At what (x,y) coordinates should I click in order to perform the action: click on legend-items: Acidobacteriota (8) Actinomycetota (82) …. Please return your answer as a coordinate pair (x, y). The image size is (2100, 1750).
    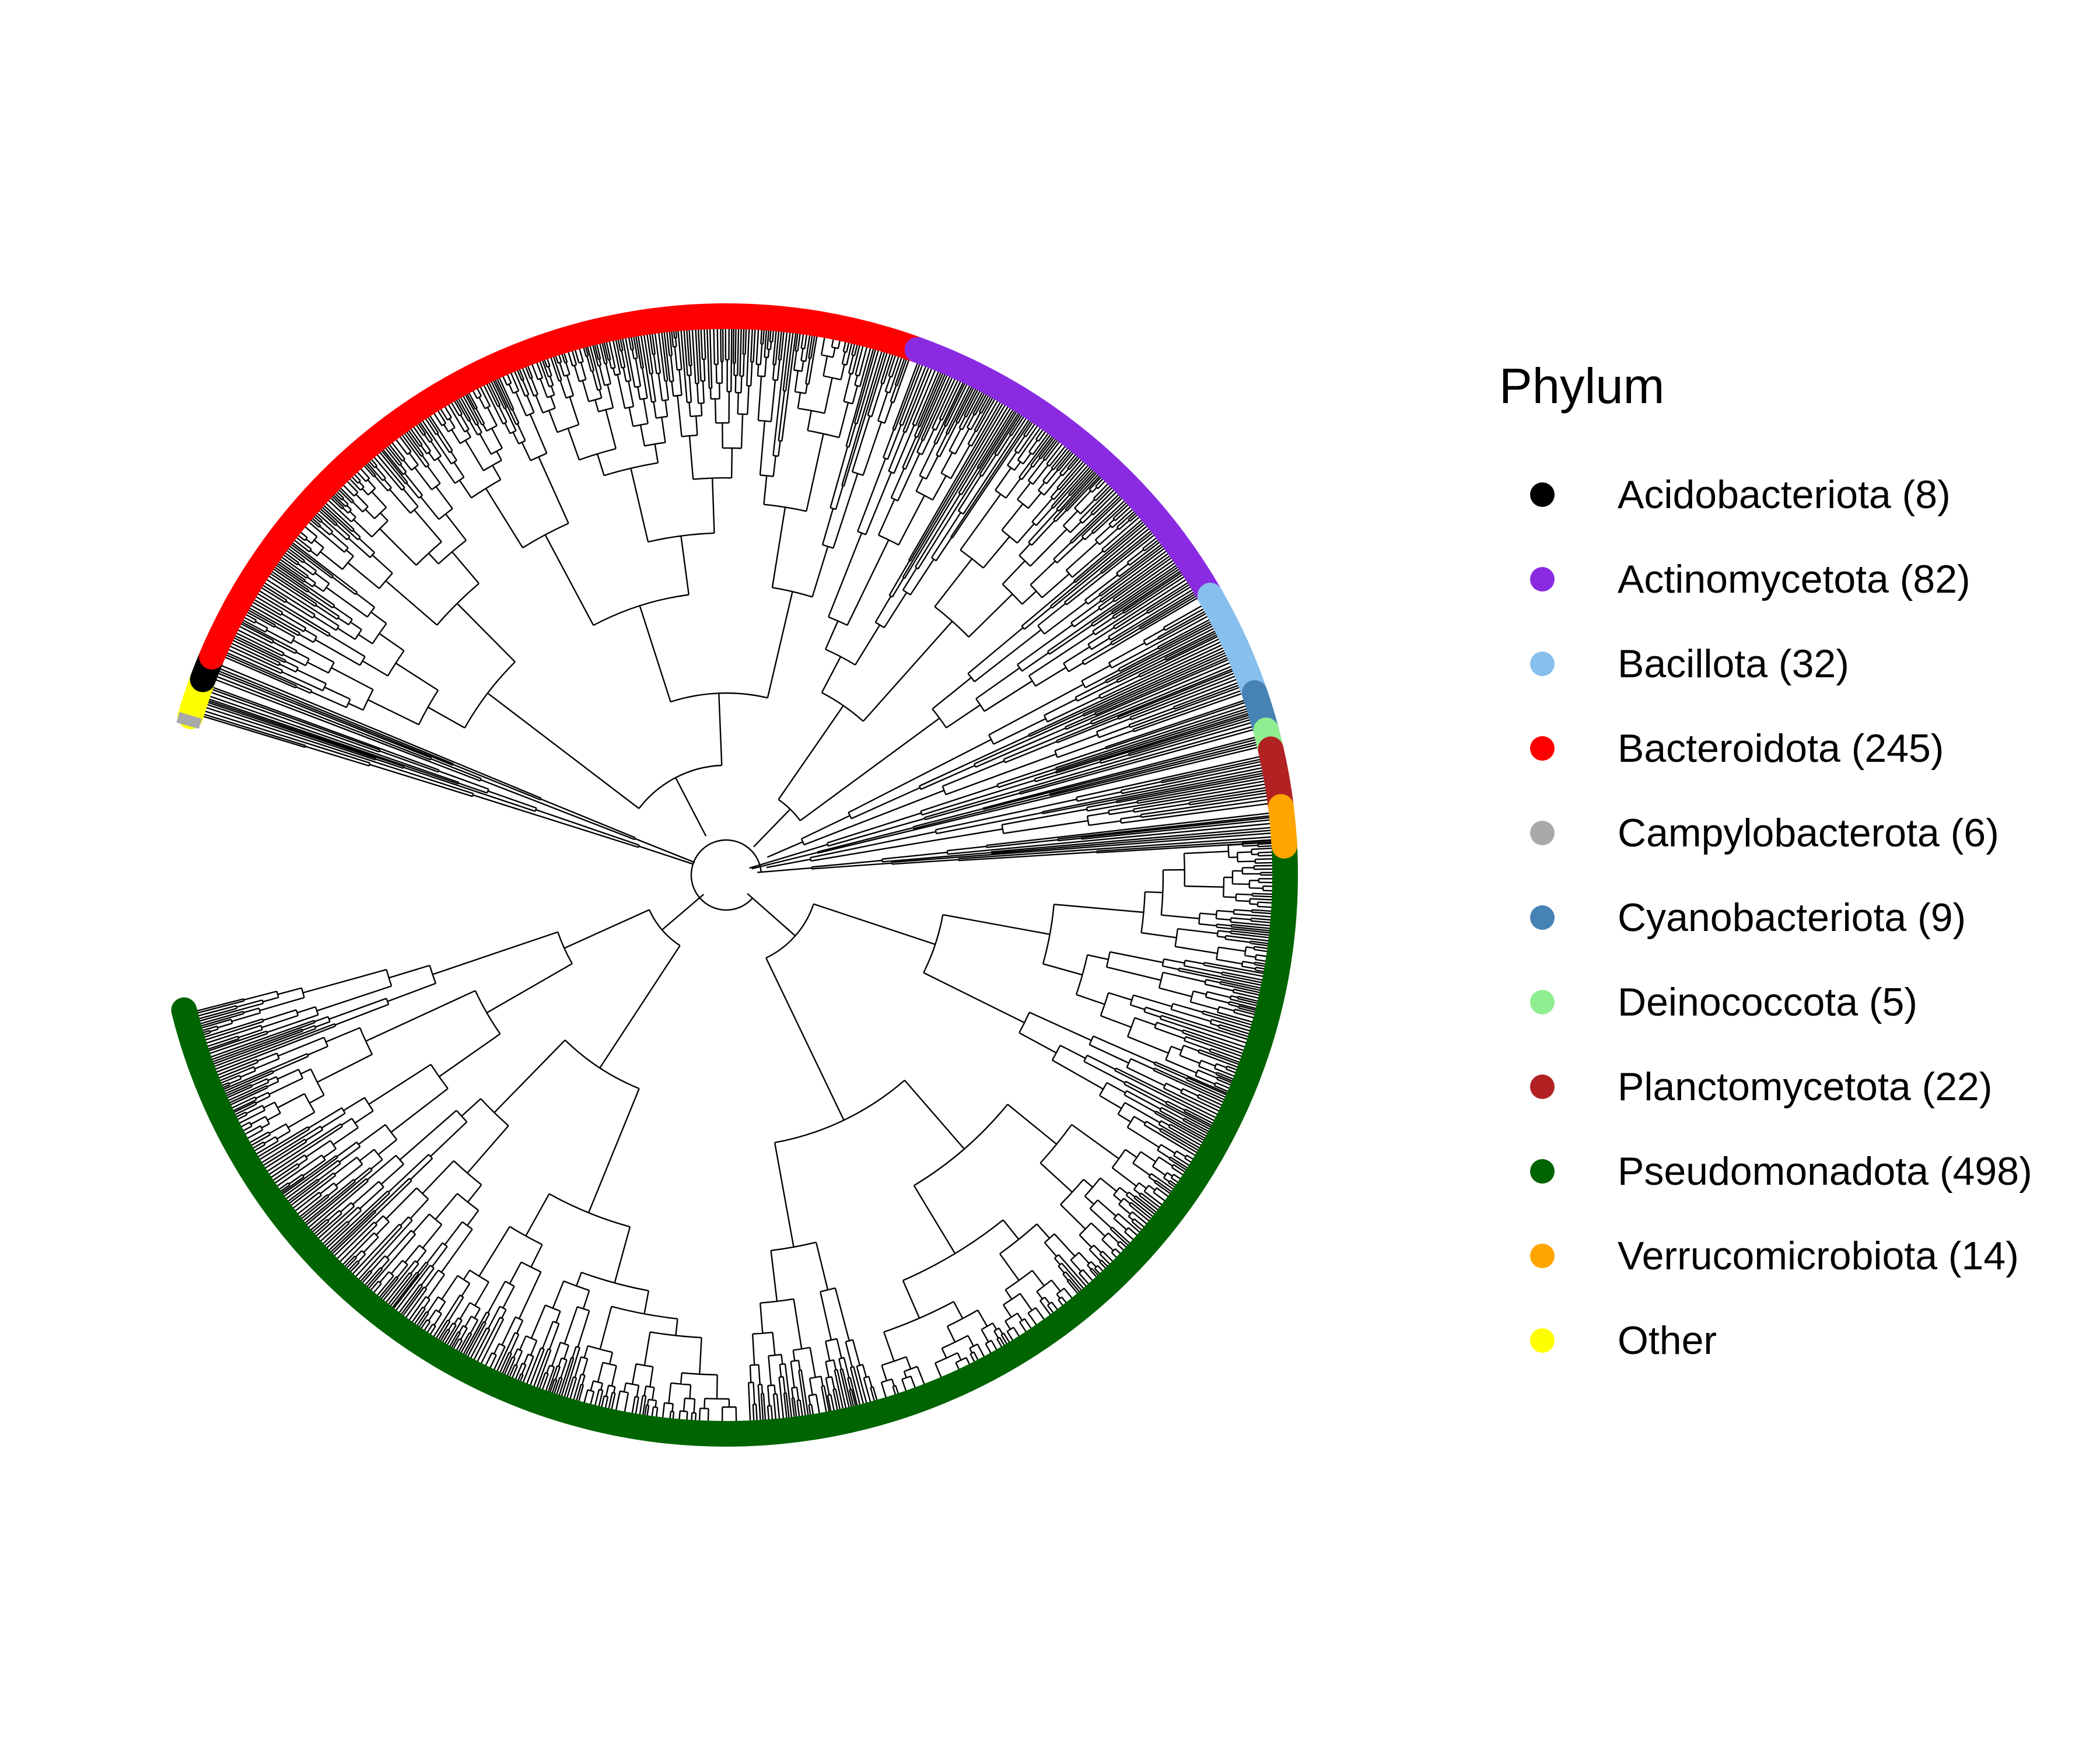
    Looking at the image, I should click on (1785, 917).